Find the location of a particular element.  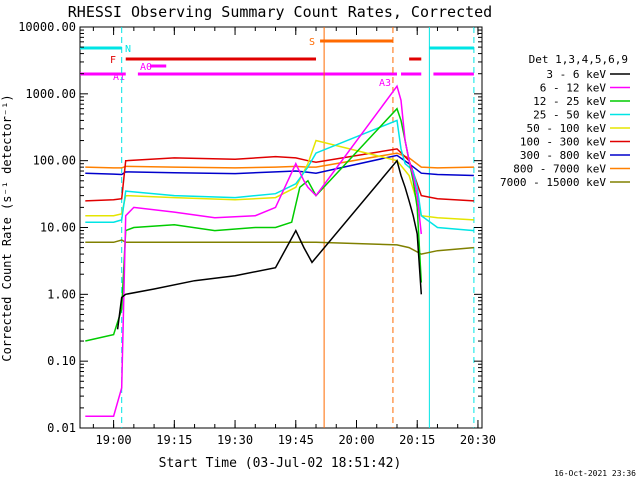

legend-entry-label: 25 - 50 keV is located at coordinates (569, 115).